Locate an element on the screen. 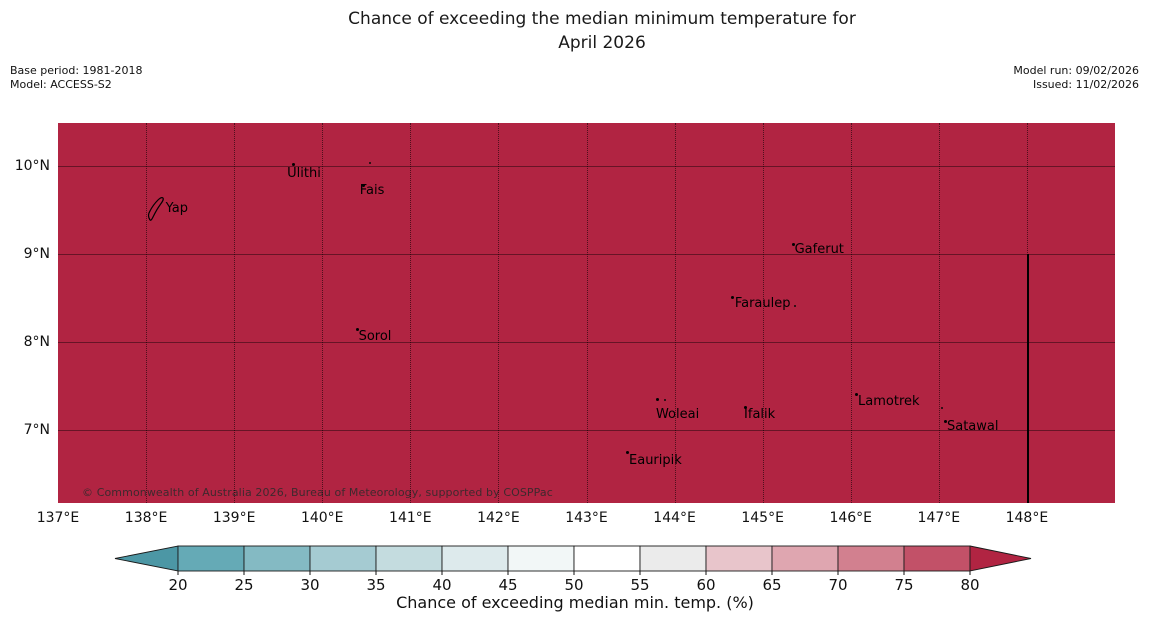 The width and height of the screenshot is (1150, 644). colorbar-over-arrow is located at coordinates (1000, 558).